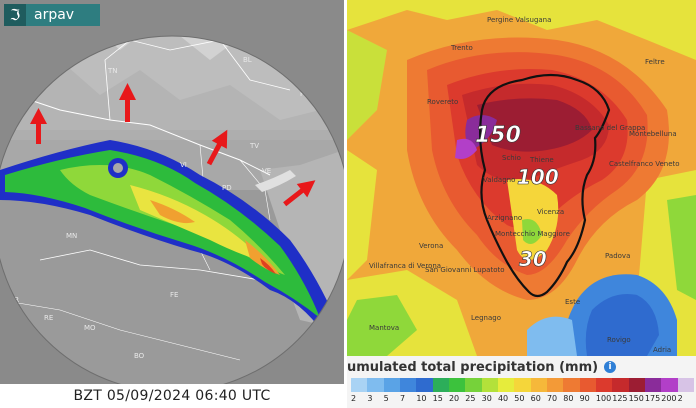 The height and width of the screenshot is (408, 696). I want to click on legend-tick-label: 125, so click(620, 398).